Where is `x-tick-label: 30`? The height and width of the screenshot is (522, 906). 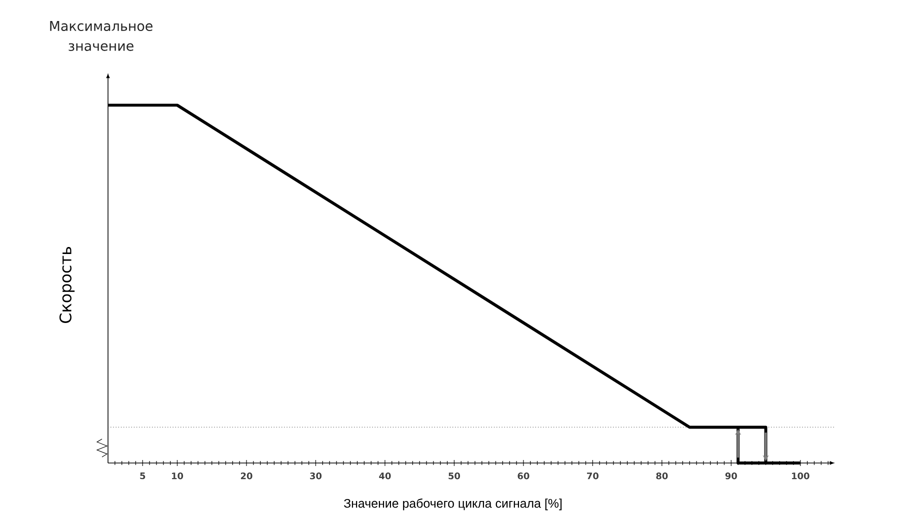 x-tick-label: 30 is located at coordinates (316, 476).